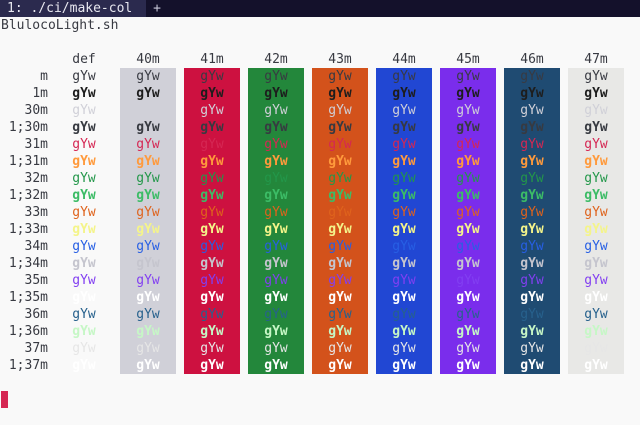 This screenshot has height=425, width=640. What do you see at coordinates (157, 8) in the screenshot?
I see `new-tab-plus-icon: +` at bounding box center [157, 8].